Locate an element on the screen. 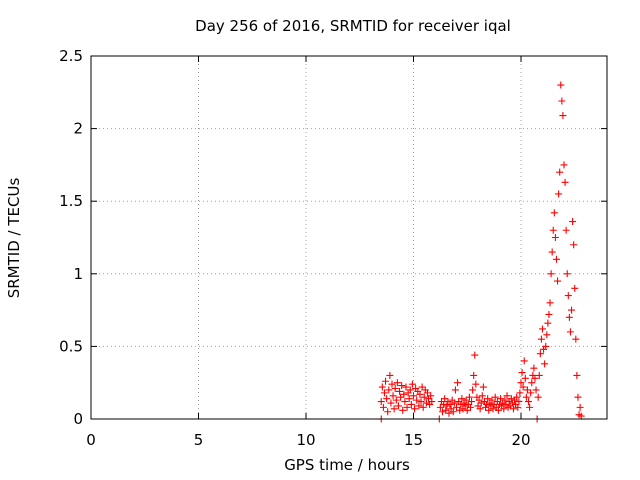 The height and width of the screenshot is (480, 640). y-tick-label: 1.5 is located at coordinates (71, 201).